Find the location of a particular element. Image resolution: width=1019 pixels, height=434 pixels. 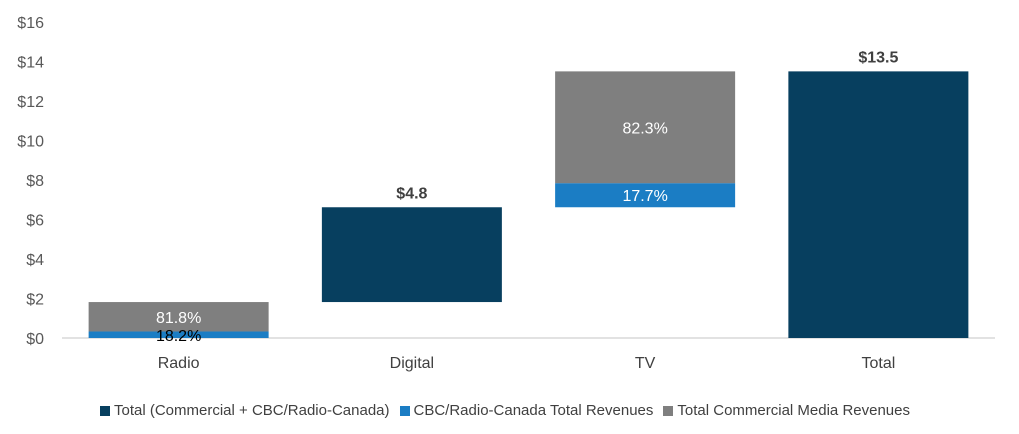

y-tick-label: $14 is located at coordinates (30, 63).